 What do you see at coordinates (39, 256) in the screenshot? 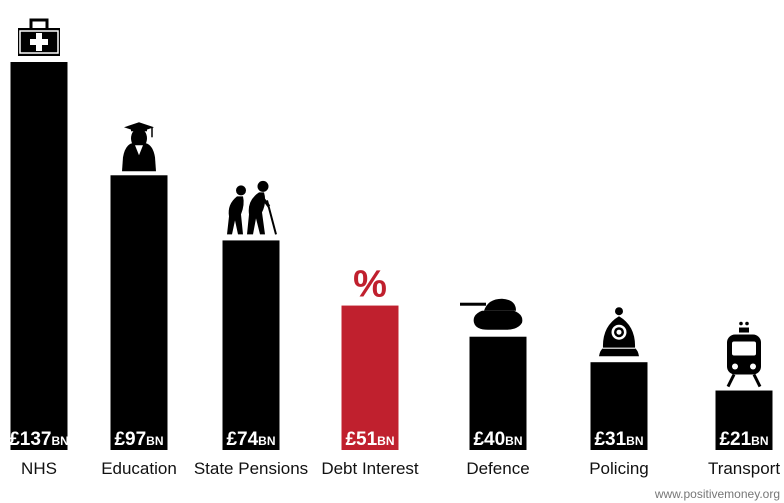
I see `bar-nhs` at bounding box center [39, 256].